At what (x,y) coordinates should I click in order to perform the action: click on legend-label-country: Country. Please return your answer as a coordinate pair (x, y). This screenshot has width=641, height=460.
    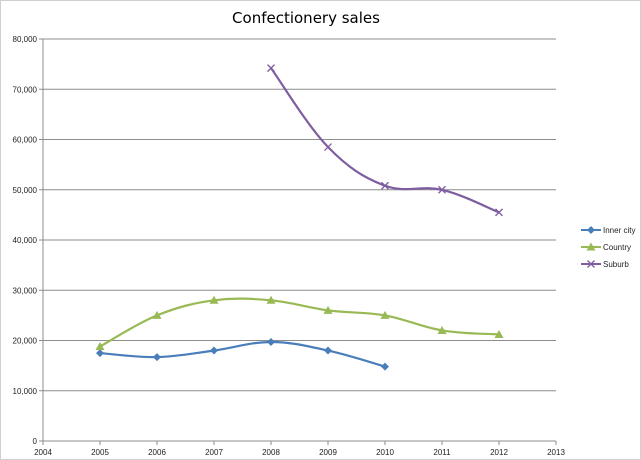
    Looking at the image, I should click on (617, 247).